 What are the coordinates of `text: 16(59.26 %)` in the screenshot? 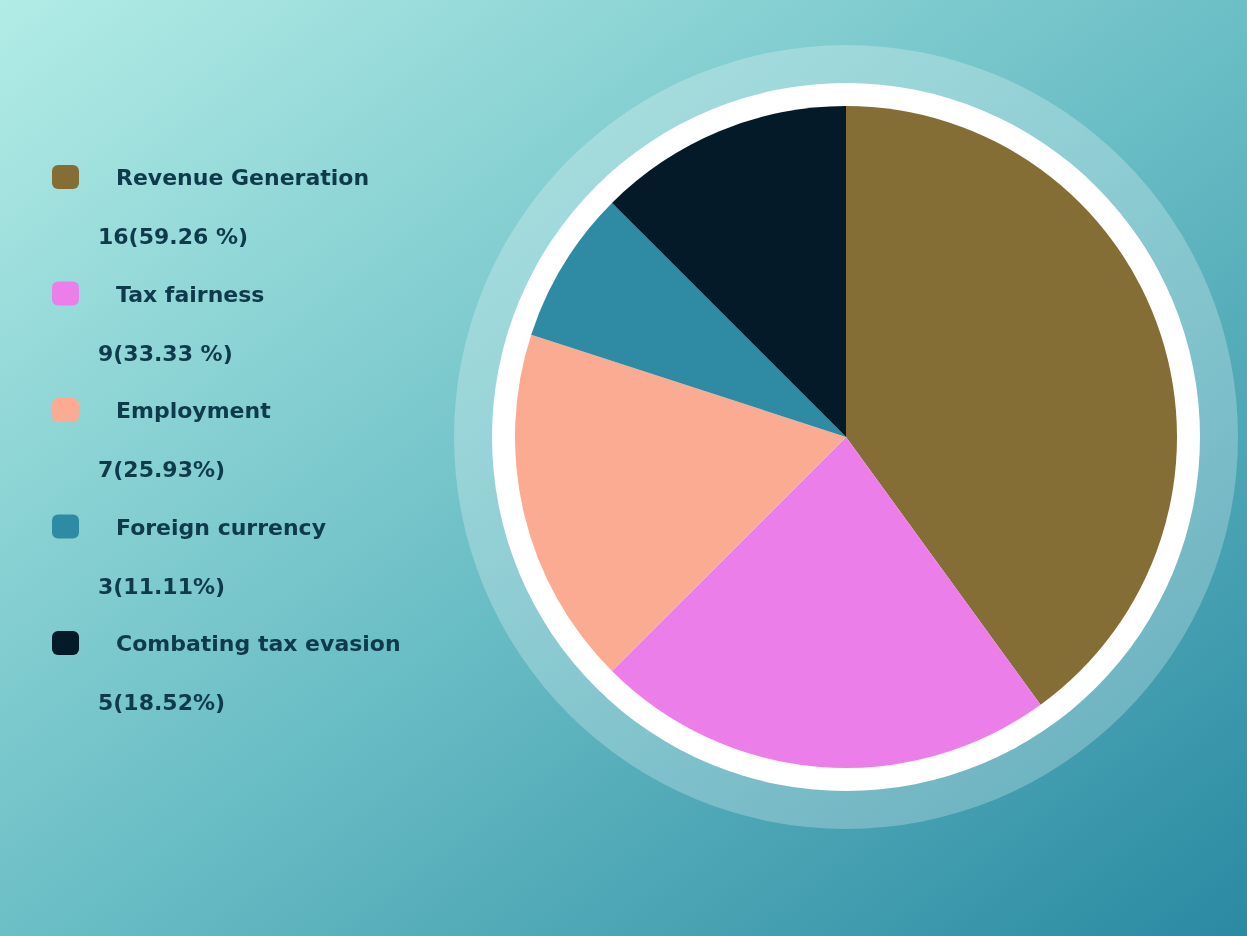 It's located at (173, 236).